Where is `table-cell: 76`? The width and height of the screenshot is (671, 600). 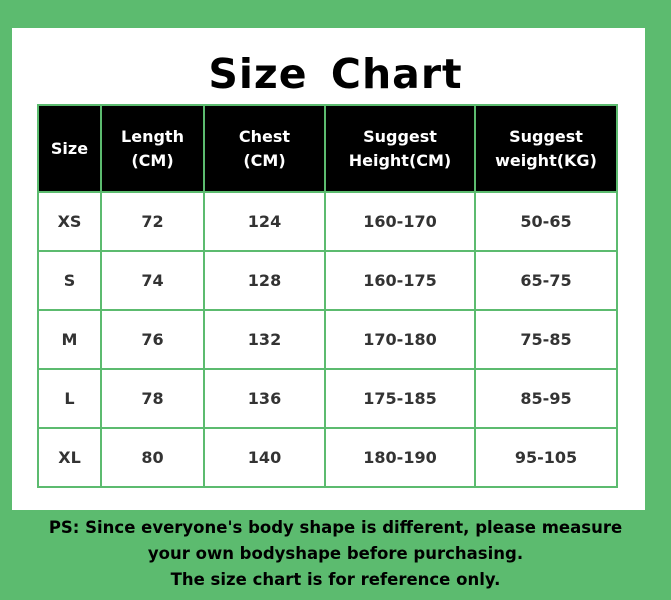 table-cell: 76 is located at coordinates (152, 339).